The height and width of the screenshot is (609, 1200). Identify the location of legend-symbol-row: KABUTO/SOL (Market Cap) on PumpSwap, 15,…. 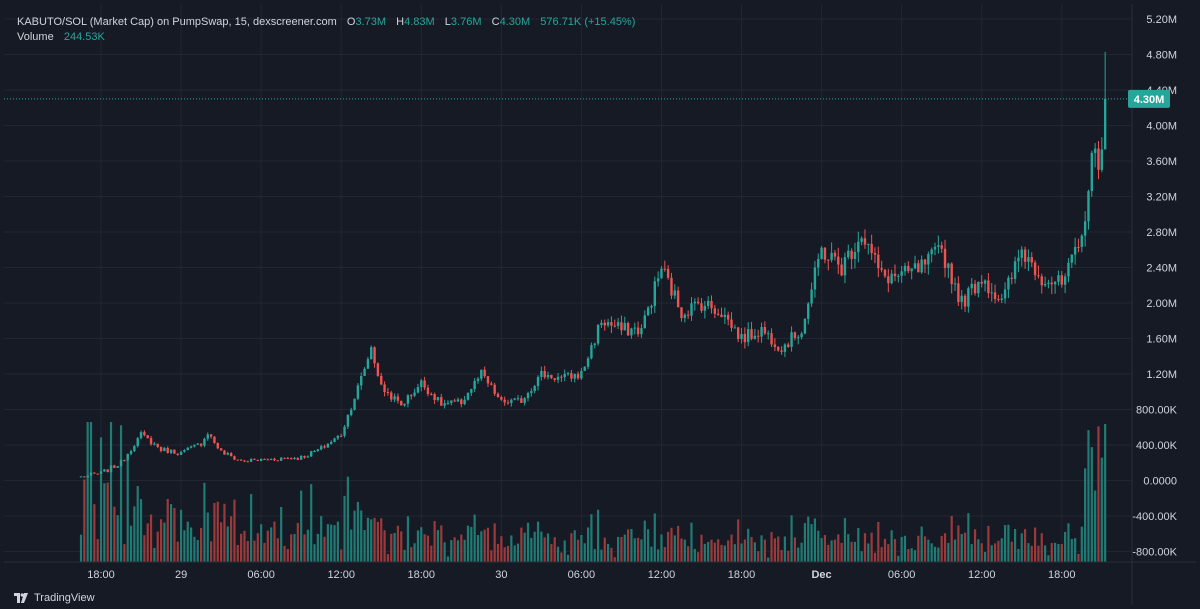
(326, 22).